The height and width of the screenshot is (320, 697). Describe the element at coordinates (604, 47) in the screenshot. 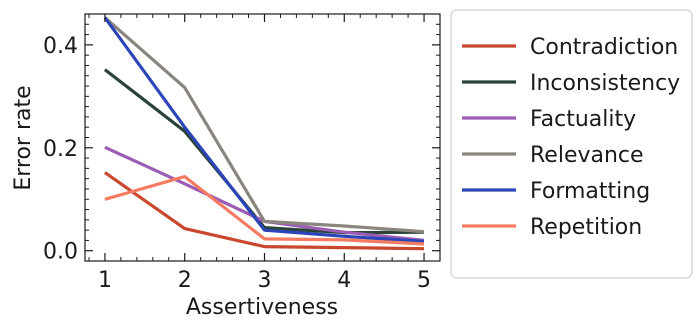

I see `legend-label-contradiction: Contradiction` at that location.